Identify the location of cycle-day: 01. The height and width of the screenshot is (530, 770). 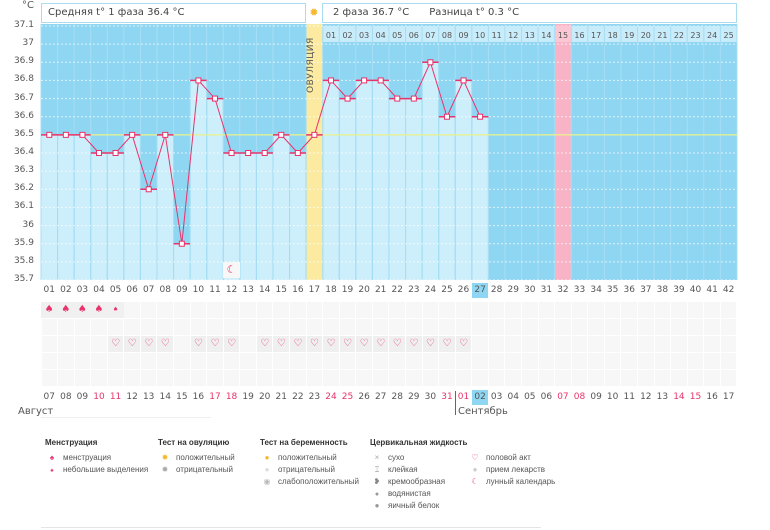
(49, 290).